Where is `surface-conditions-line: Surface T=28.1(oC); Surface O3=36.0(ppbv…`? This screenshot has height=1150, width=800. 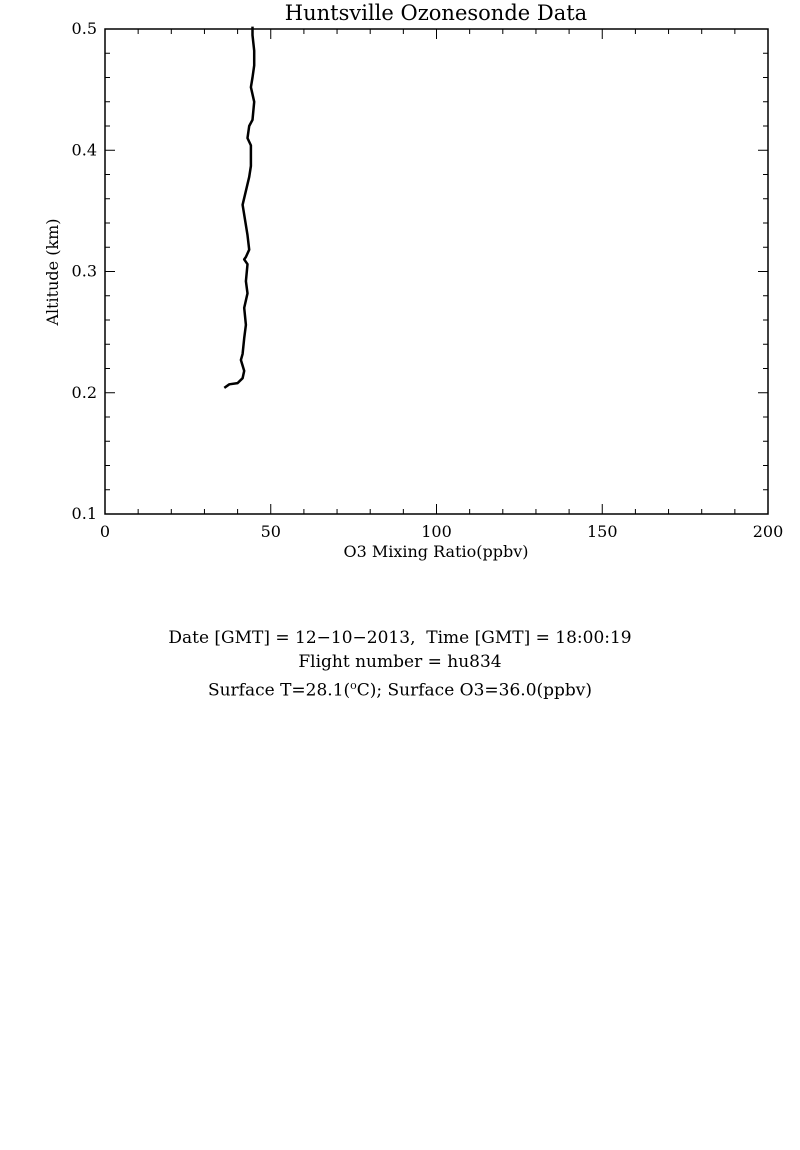 surface-conditions-line: Surface T=28.1(oC); Surface O3=36.0(ppbv… is located at coordinates (400, 688).